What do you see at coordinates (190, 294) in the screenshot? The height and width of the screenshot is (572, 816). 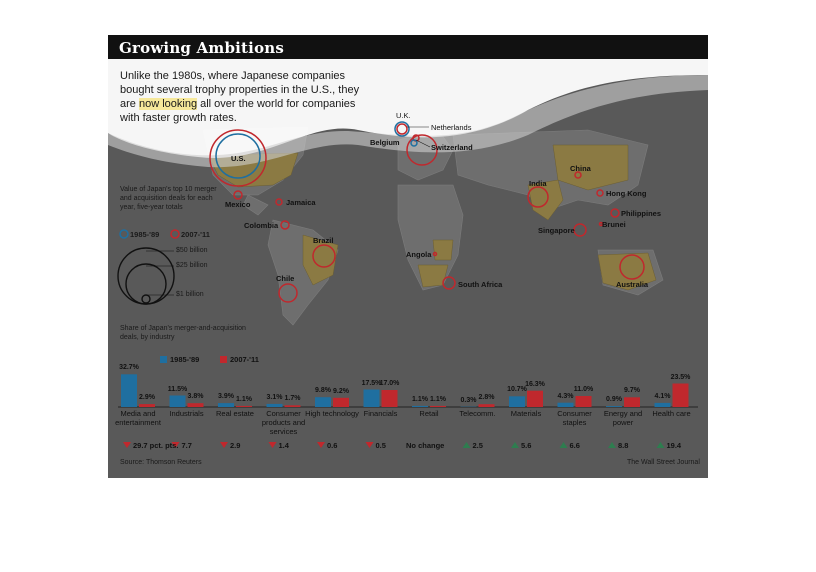 I see `scale-label-1: $1 billion` at bounding box center [190, 294].